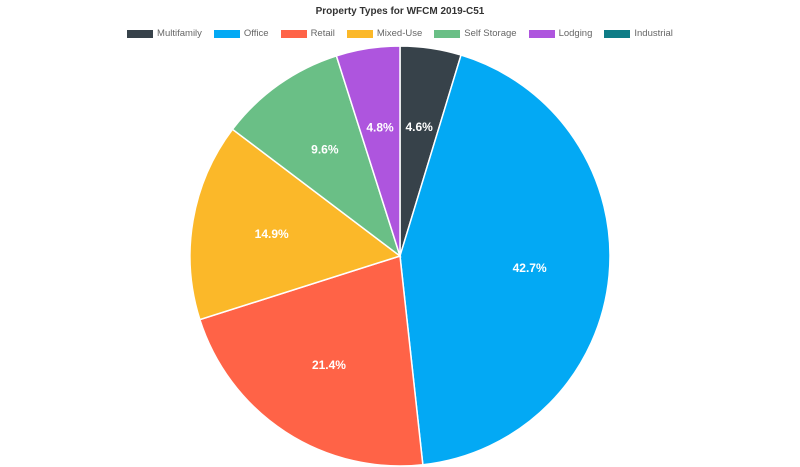  I want to click on slice-label-self-storage: 9.6%, so click(325, 150).